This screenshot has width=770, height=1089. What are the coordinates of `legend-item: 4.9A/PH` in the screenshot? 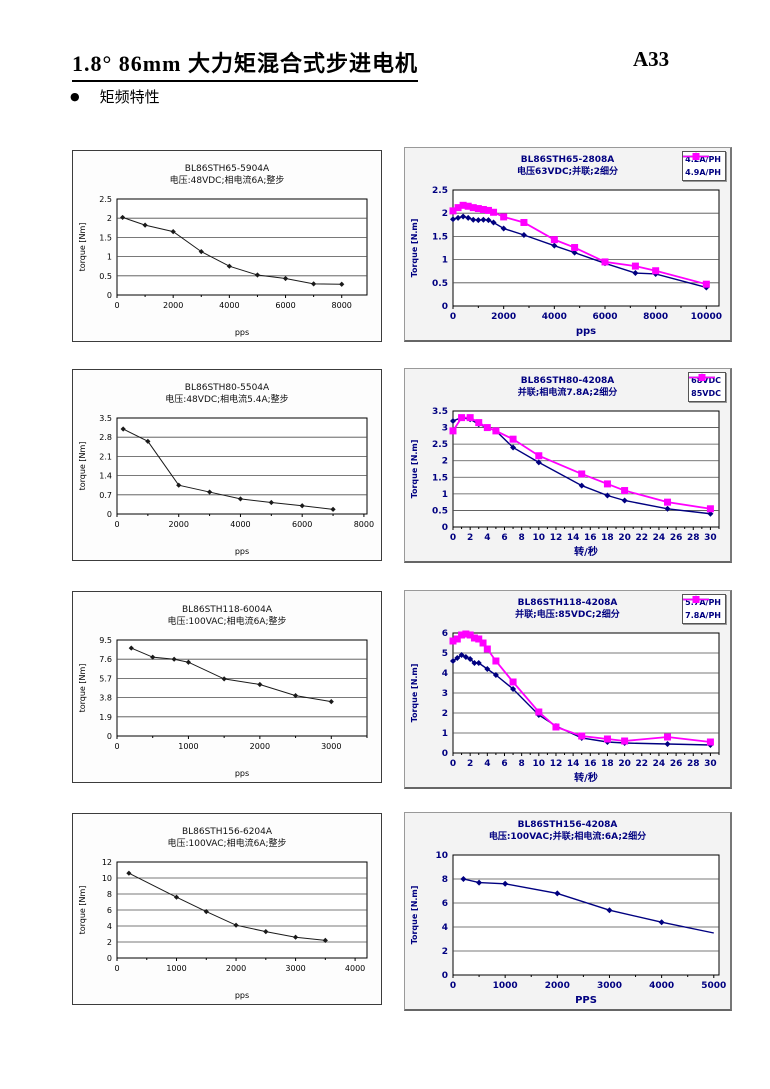 It's located at (702, 166).